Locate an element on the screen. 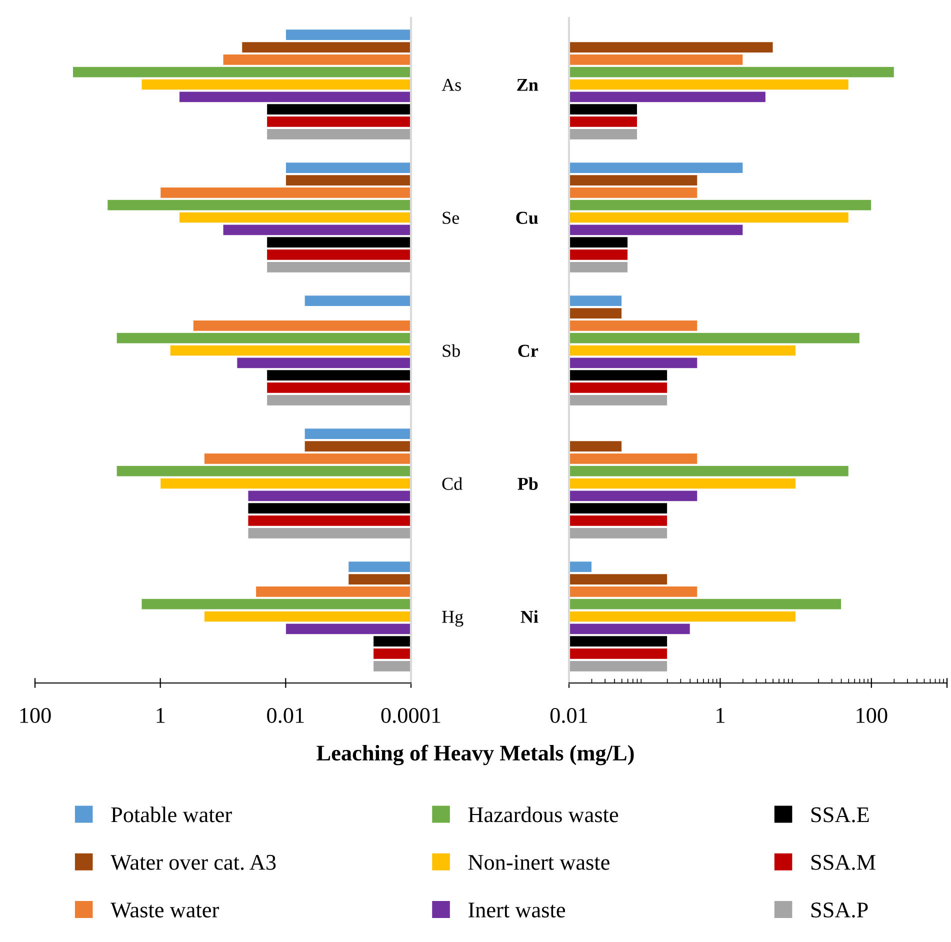 This screenshot has height=942, width=951. x-tick-label: 0.0001 is located at coordinates (410, 716).